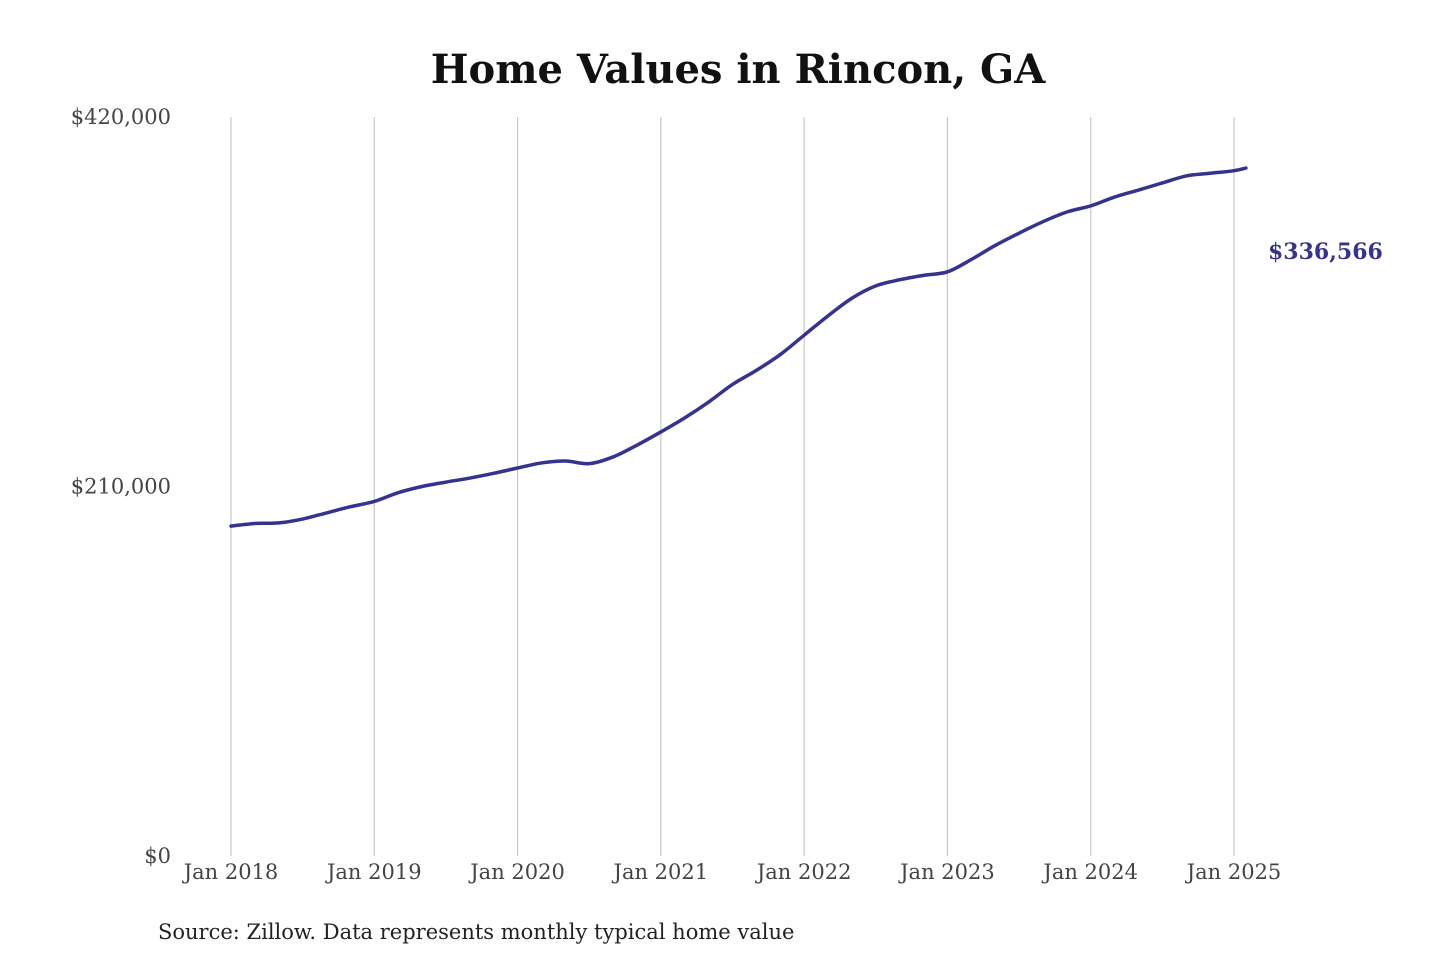  What do you see at coordinates (1233, 872) in the screenshot?
I see `x-tick-label: Jan 2025` at bounding box center [1233, 872].